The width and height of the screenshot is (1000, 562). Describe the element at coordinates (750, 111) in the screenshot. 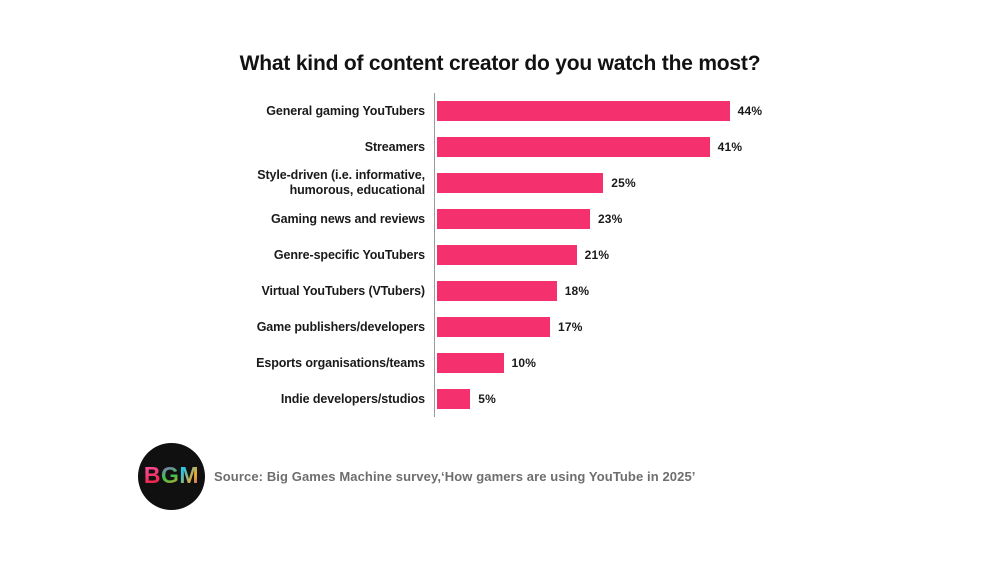

I see `value-label: 44%` at that location.